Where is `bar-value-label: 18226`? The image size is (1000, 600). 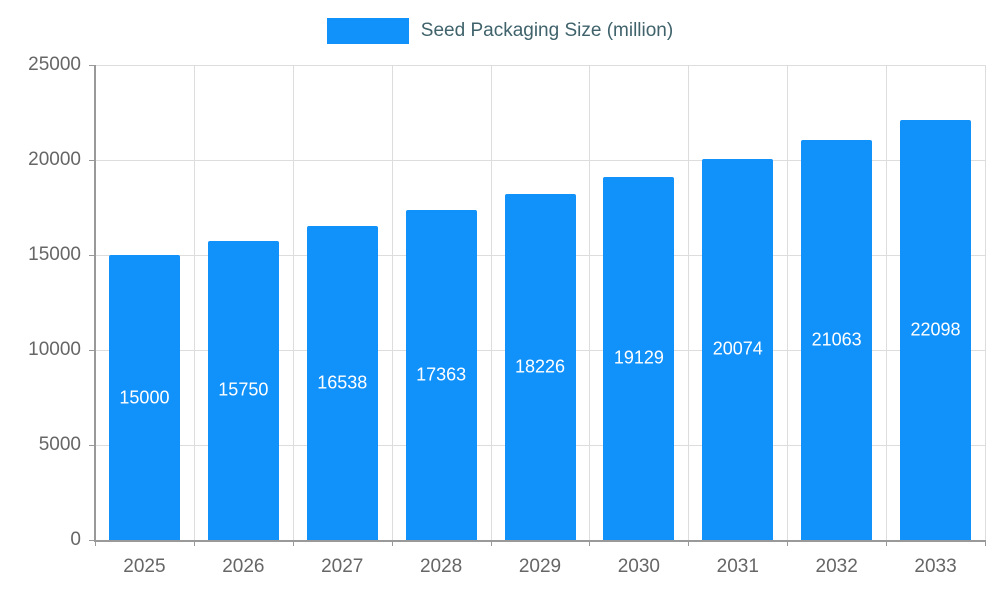 bar-value-label: 18226 is located at coordinates (540, 366).